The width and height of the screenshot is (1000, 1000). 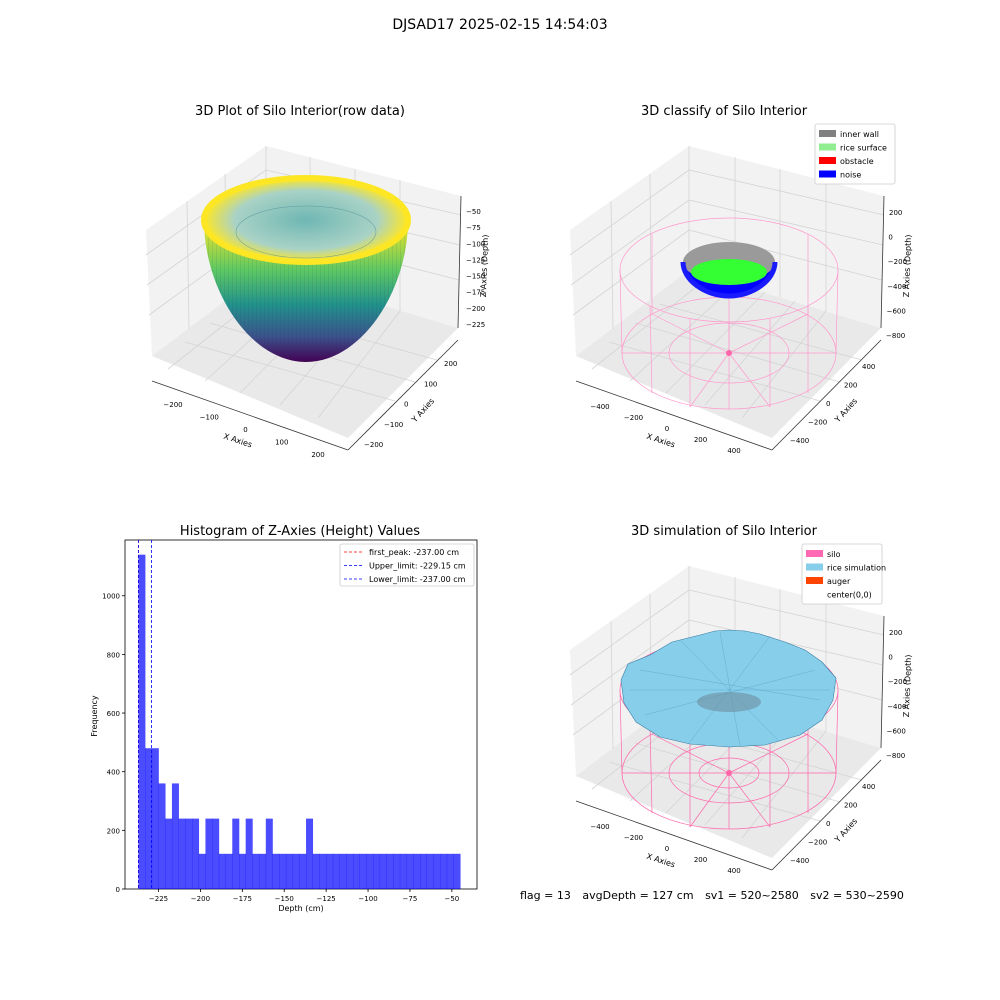 What do you see at coordinates (417, 579) in the screenshot?
I see `histogram-legend-label: Lower_limit: -237.00 cm` at bounding box center [417, 579].